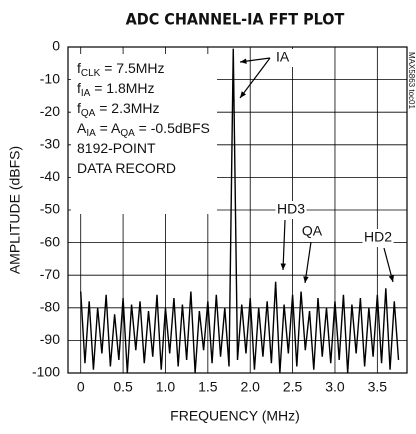 The image size is (416, 434). I want to click on callout-label: QA, so click(312, 231).